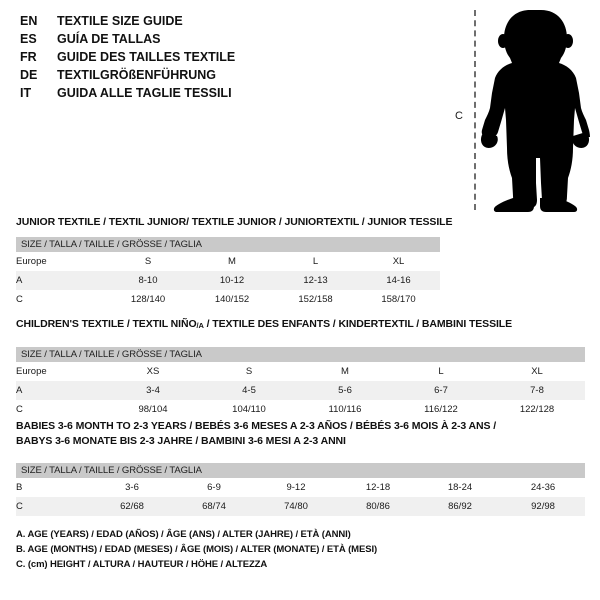 The height and width of the screenshot is (600, 600). I want to click on table-row: Europe XS S M L XL, so click(300, 371).